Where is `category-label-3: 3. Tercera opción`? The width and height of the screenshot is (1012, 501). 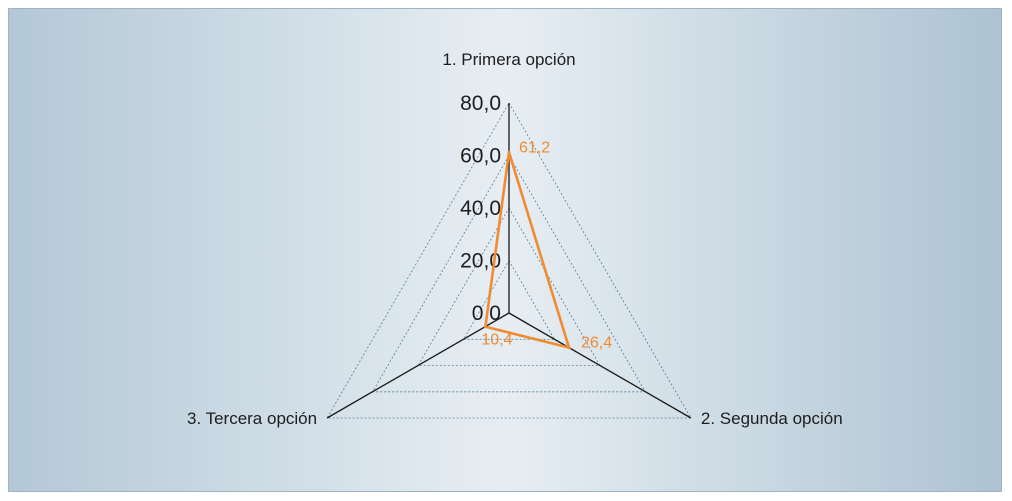
category-label-3: 3. Tercera opción is located at coordinates (252, 418).